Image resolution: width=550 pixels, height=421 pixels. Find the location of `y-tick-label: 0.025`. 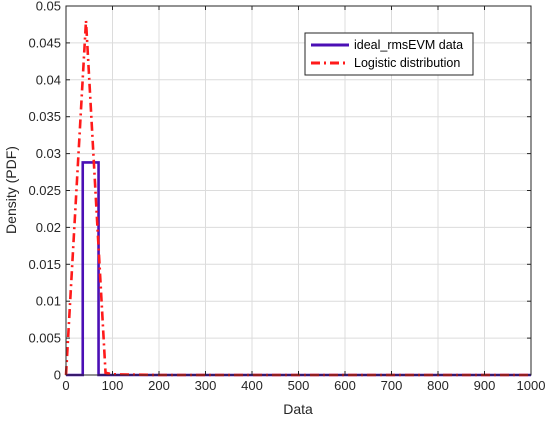

y-tick-label: 0.025 is located at coordinates (44, 190).